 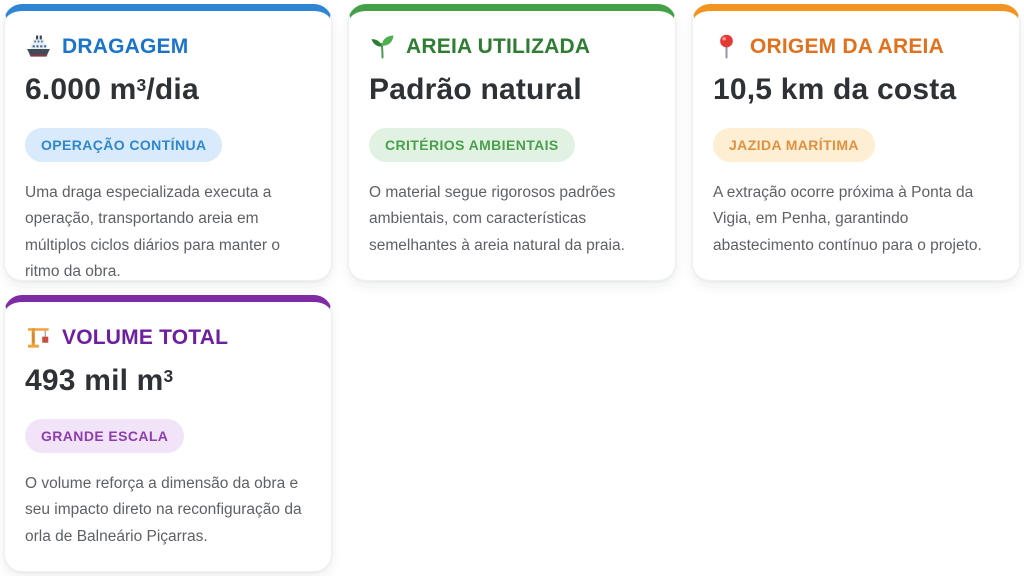 What do you see at coordinates (726, 46) in the screenshot?
I see `round-pushpin-icon` at bounding box center [726, 46].